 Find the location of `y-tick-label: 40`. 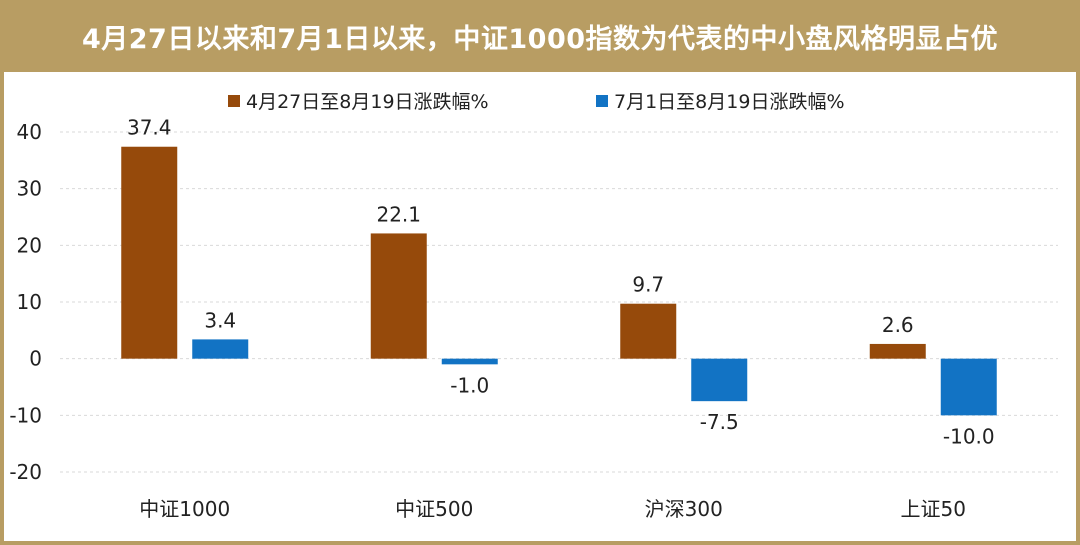

y-tick-label: 40 is located at coordinates (29, 132).